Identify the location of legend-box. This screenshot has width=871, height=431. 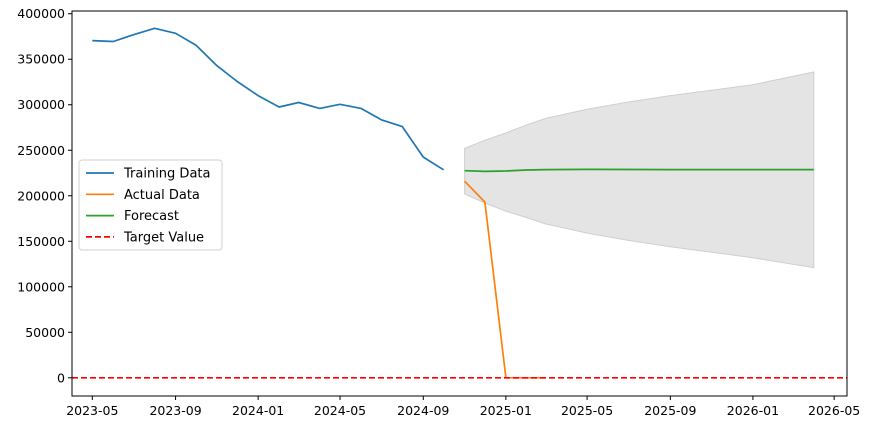
(150, 205).